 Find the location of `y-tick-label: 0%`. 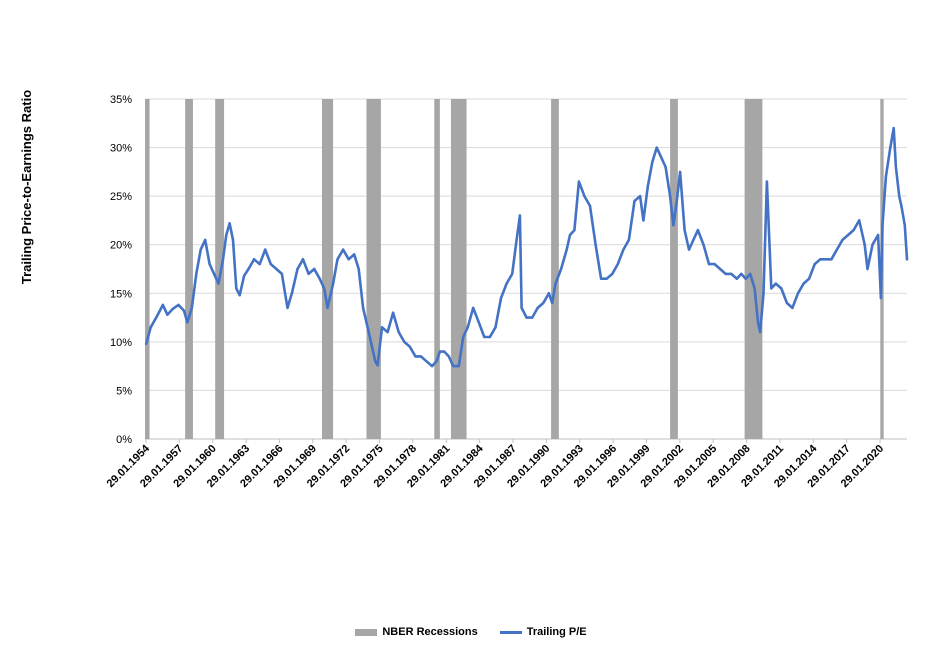

y-tick-label: 0% is located at coordinates (124, 440).